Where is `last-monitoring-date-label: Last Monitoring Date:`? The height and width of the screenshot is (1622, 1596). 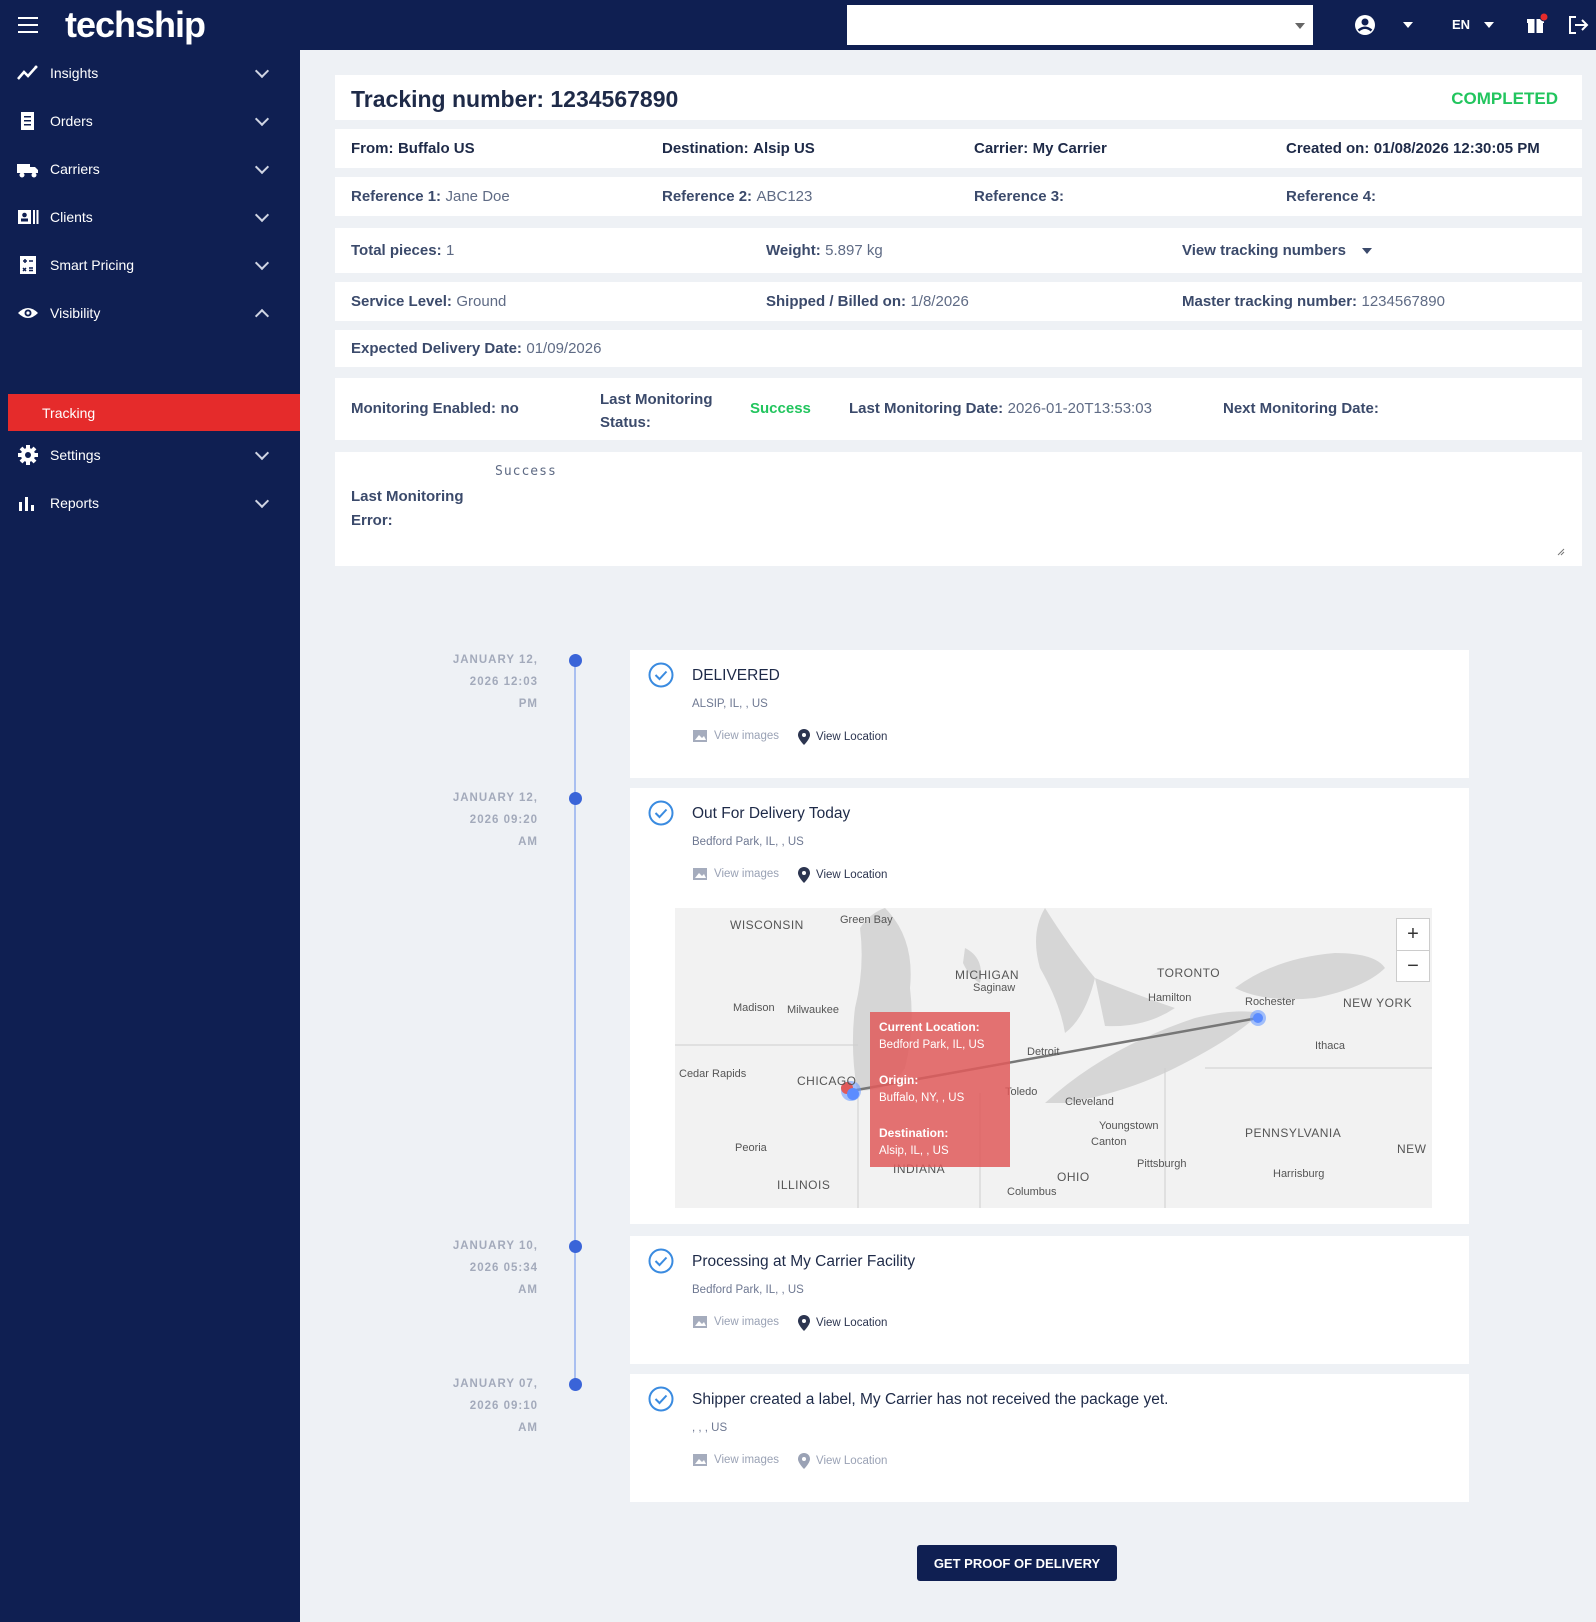
last-monitoring-date-label: Last Monitoring Date: is located at coordinates (926, 408).